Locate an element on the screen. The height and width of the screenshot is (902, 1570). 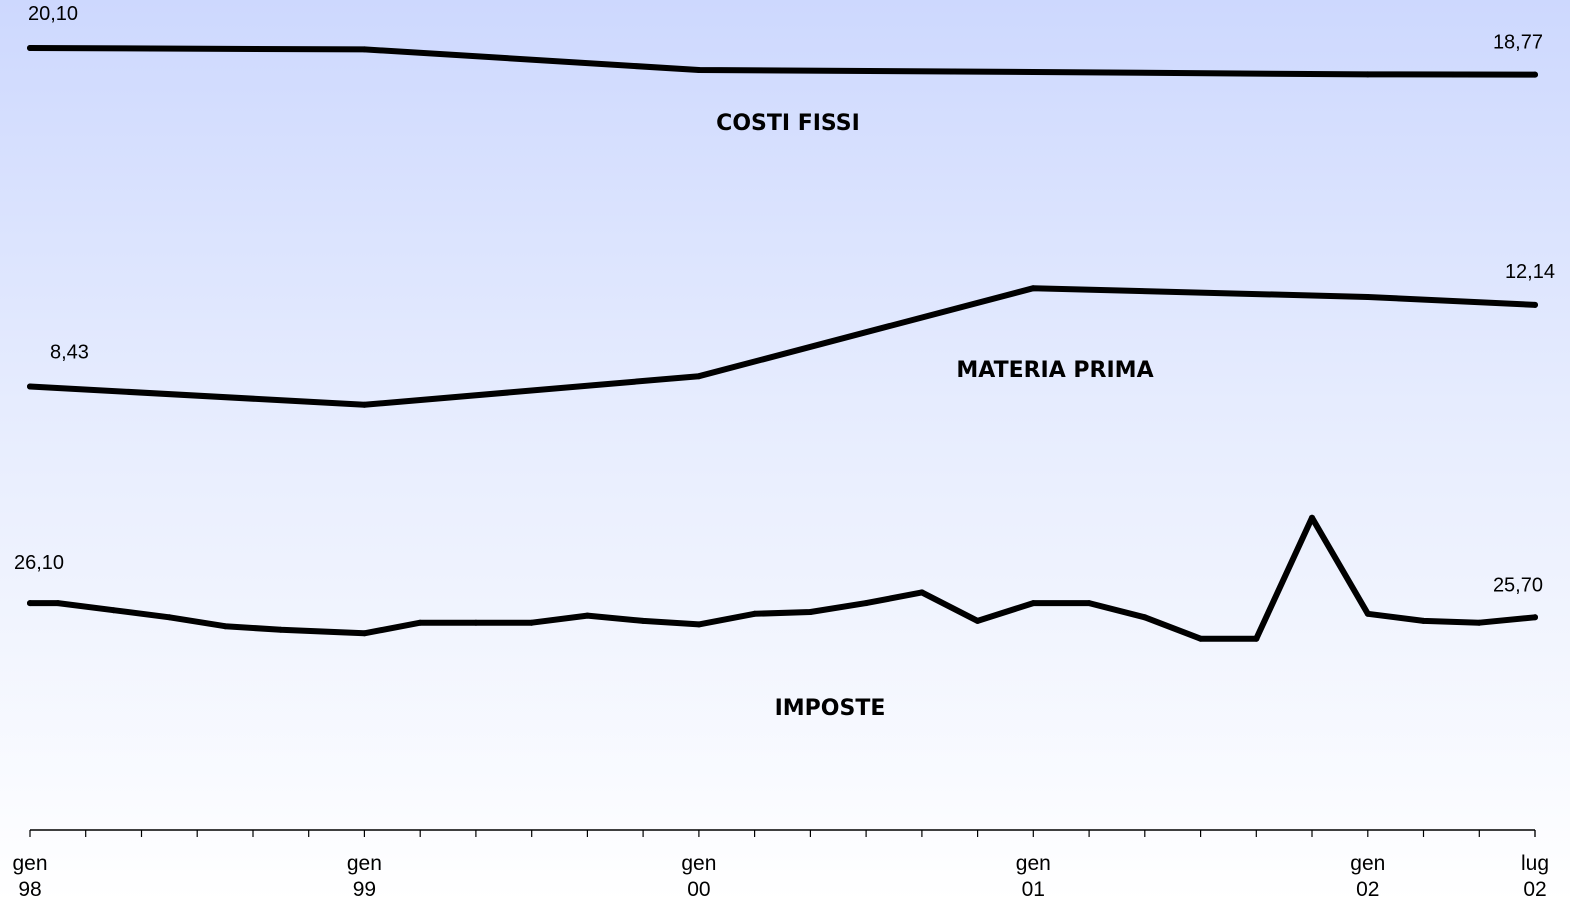
x-tick-label-month-0: gen is located at coordinates (29, 863).